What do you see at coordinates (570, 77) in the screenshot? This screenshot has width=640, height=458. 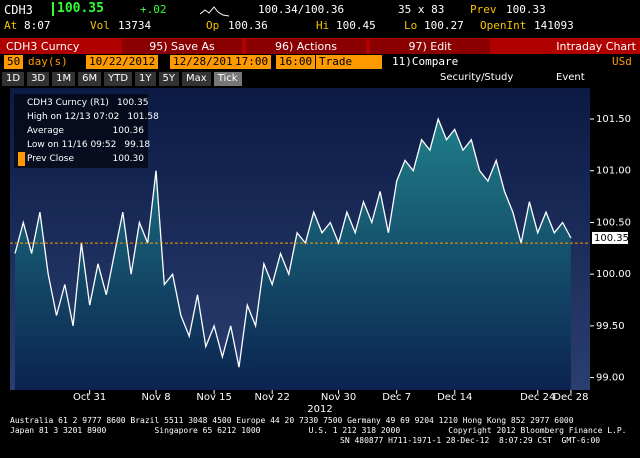 I see `event: Event` at bounding box center [570, 77].